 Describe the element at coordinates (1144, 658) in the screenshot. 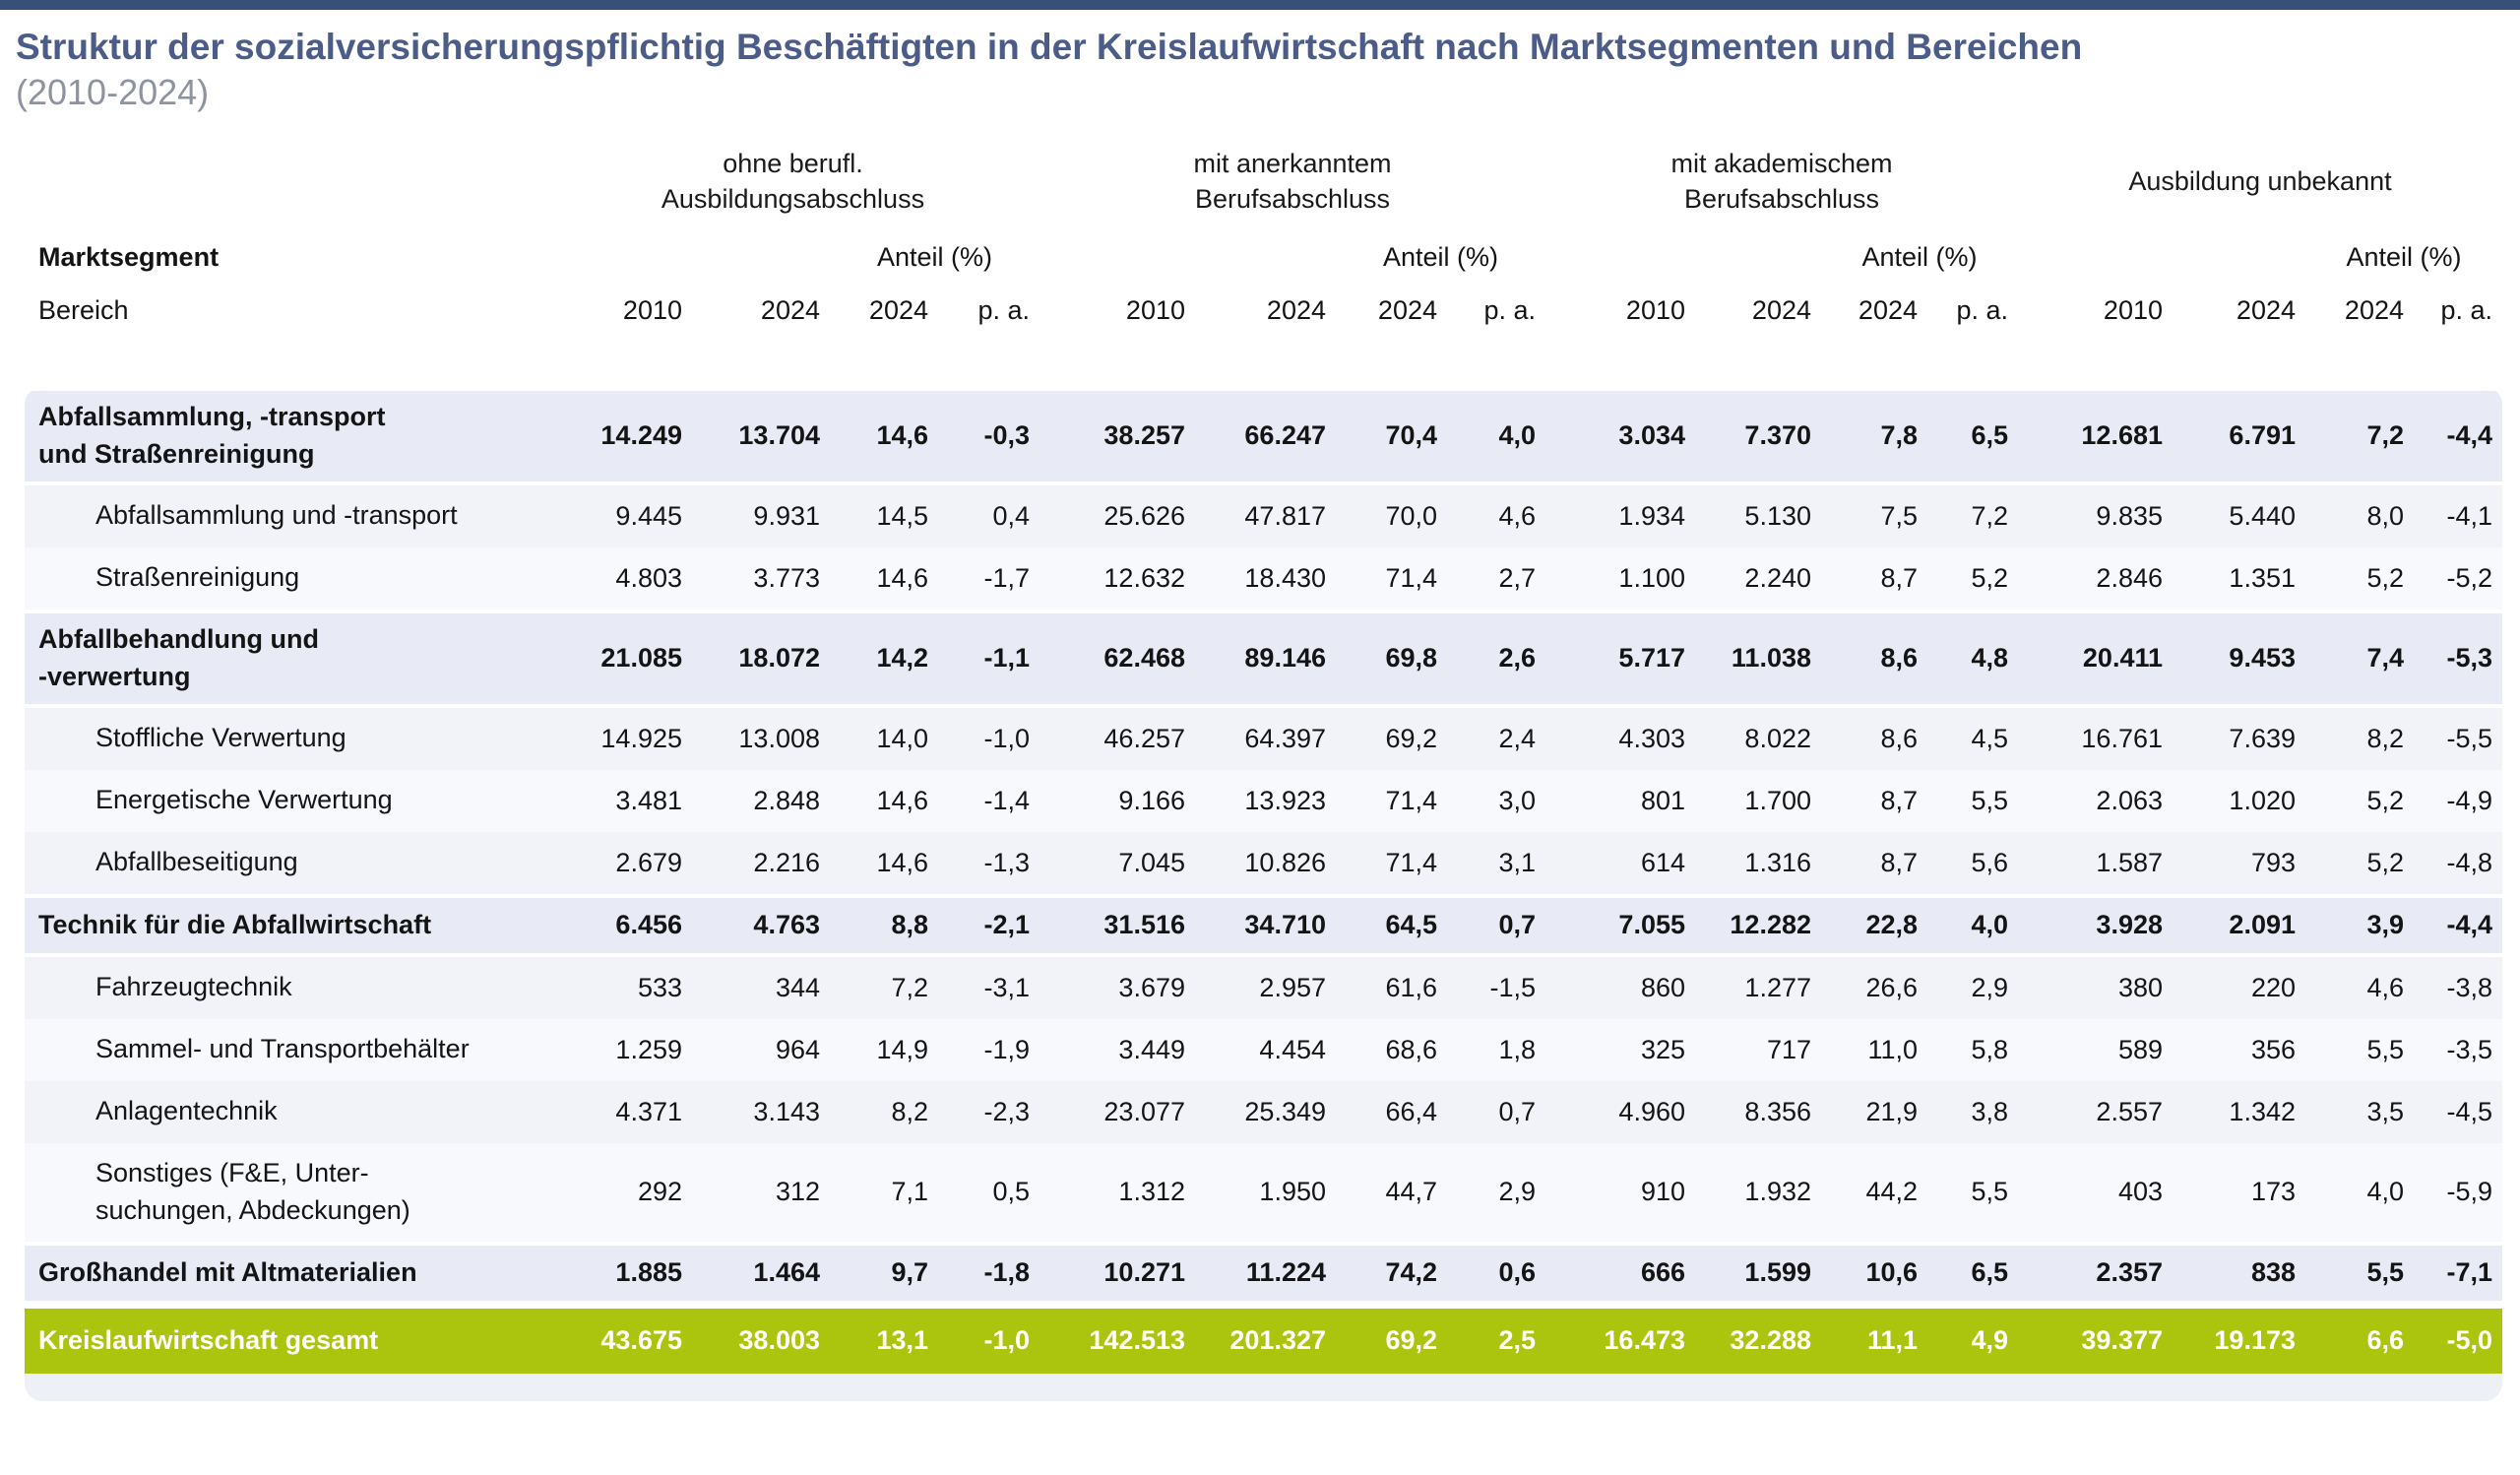

I see `cell-value: 62.468` at that location.